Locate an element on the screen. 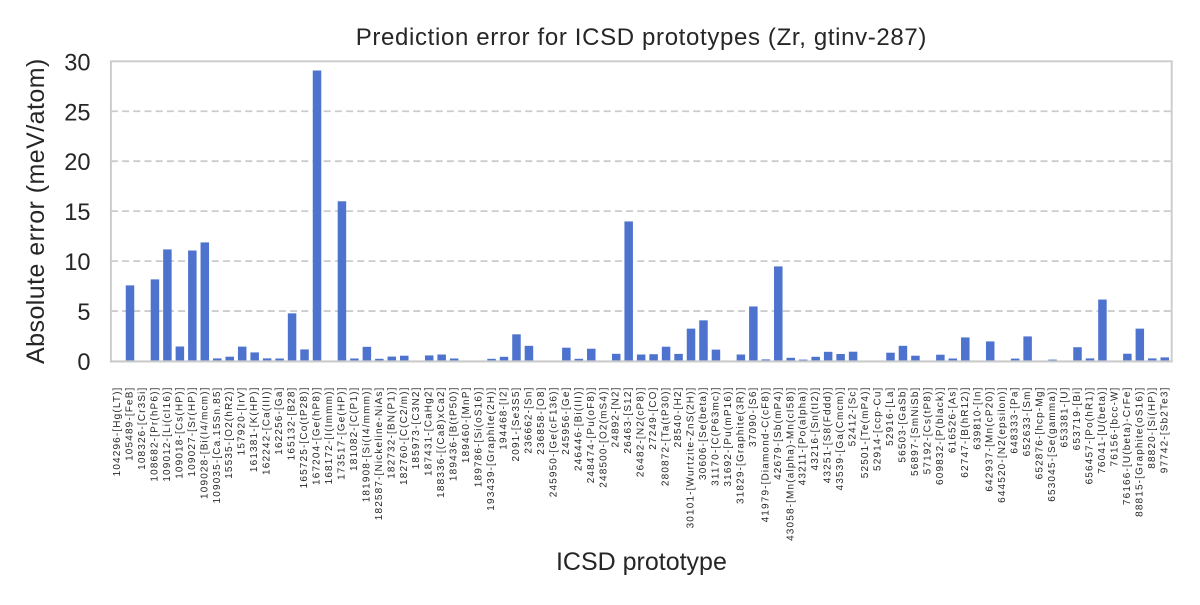 The height and width of the screenshot is (605, 1200). svg-text: 653045-[Se(gamma)] is located at coordinates (1052, 444).